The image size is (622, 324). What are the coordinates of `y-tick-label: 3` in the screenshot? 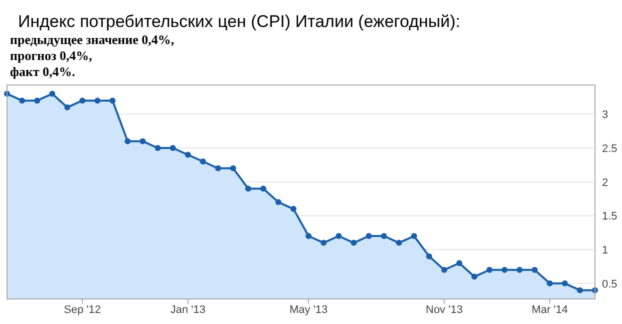 It's located at (605, 115).